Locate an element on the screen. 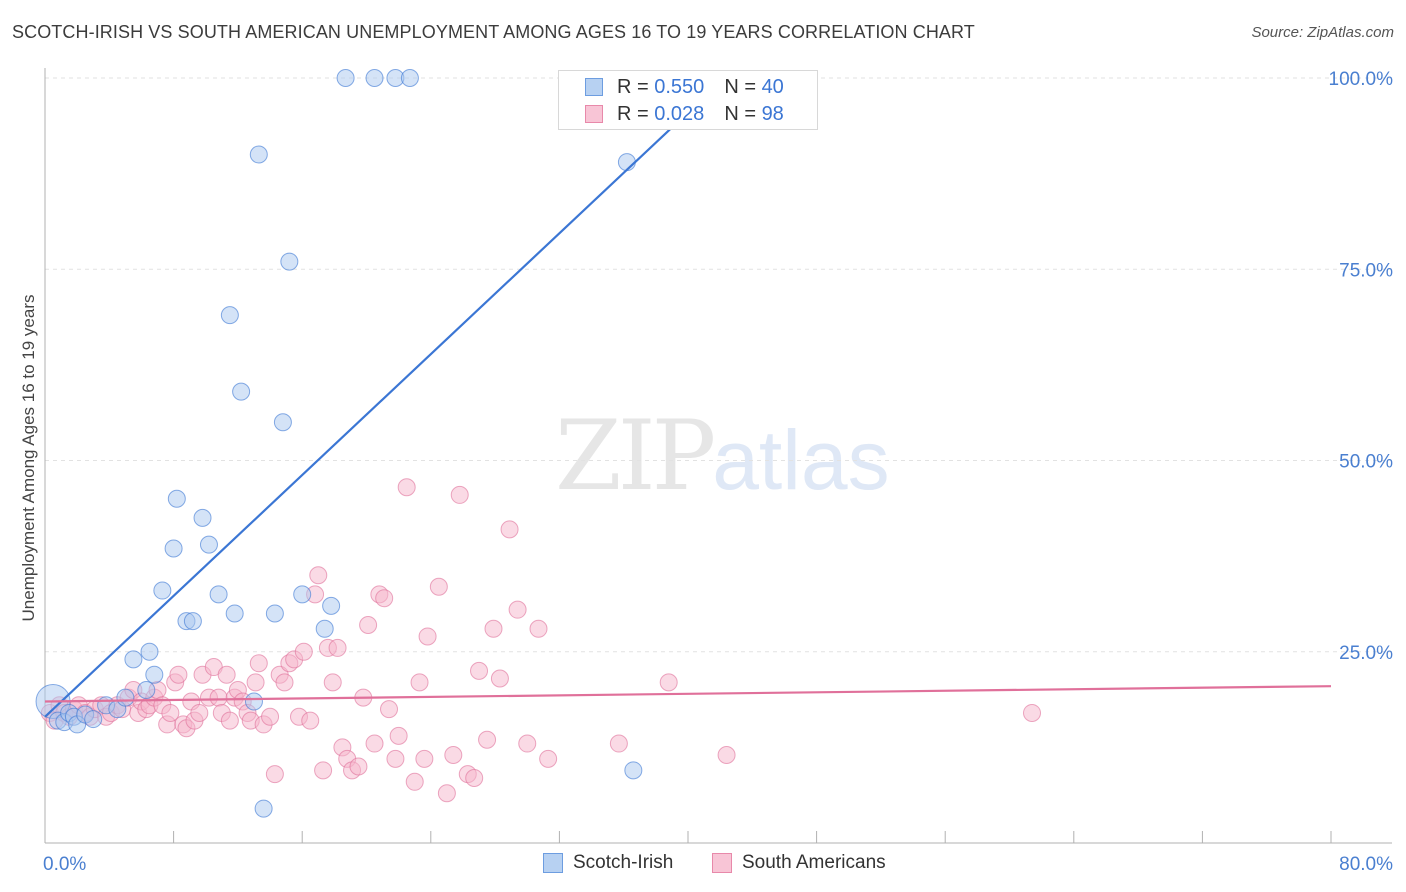 This screenshot has width=1406, height=892. scotch-irish-swatch is located at coordinates (594, 87).